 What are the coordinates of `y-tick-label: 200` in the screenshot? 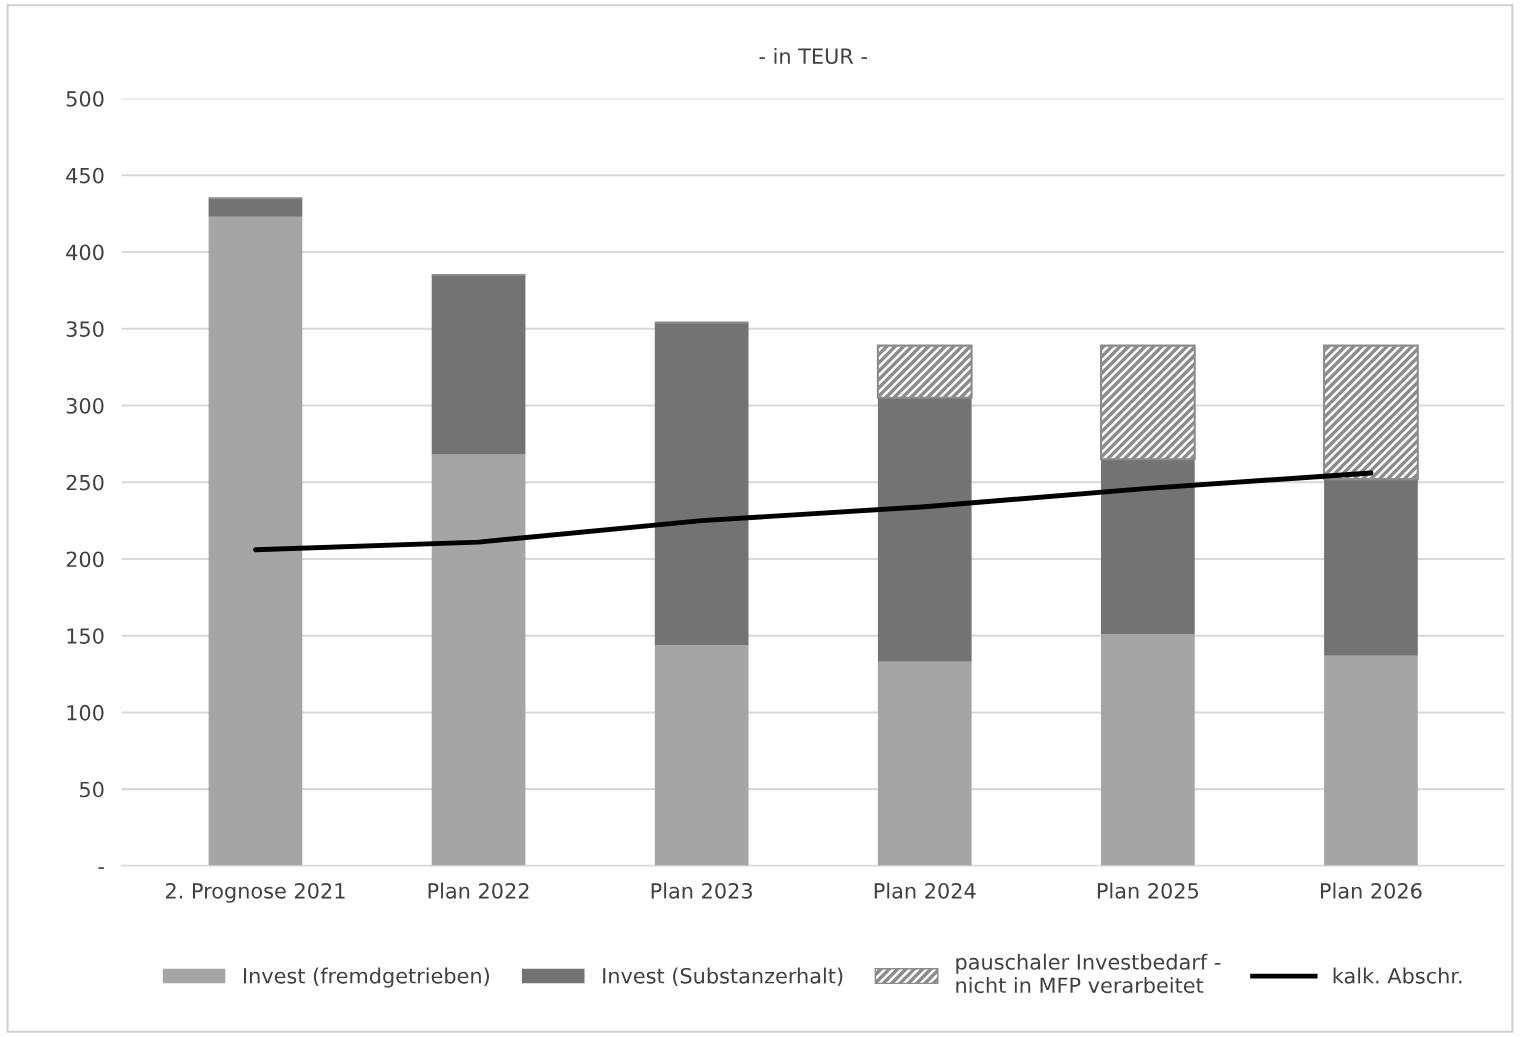 It's located at (85, 559).